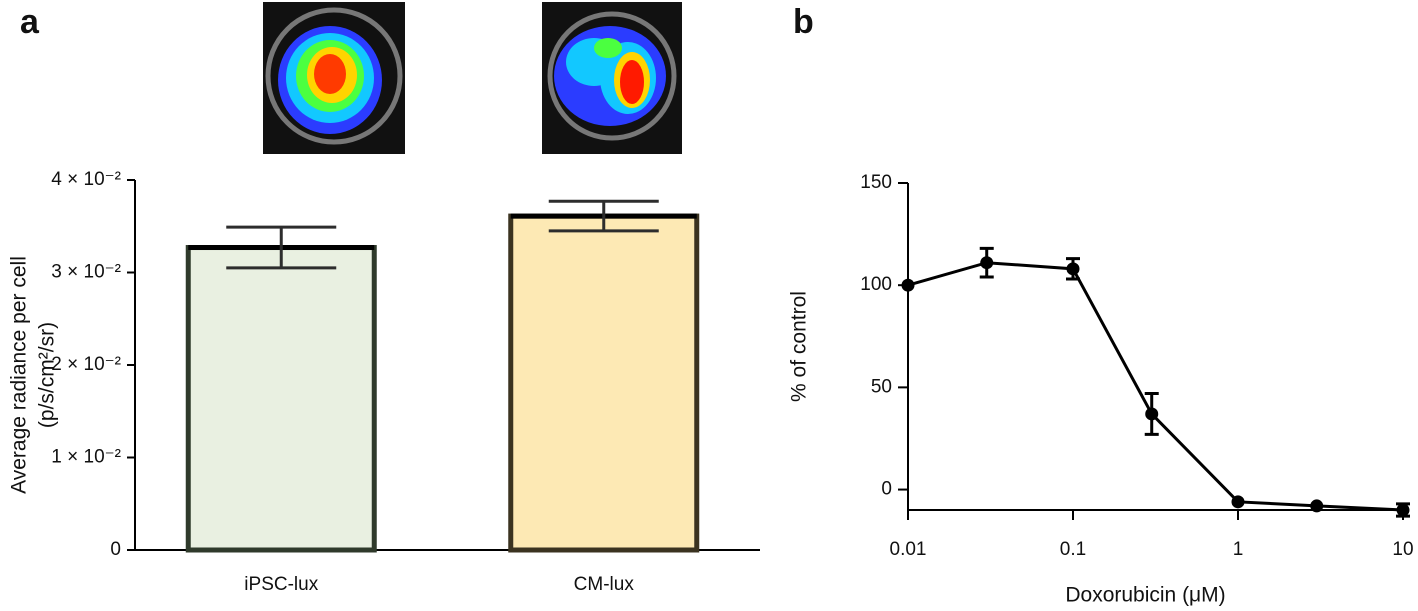  What do you see at coordinates (47, 375) in the screenshot?
I see `y-axis-label: (p/s/cm²/sr)` at bounding box center [47, 375].